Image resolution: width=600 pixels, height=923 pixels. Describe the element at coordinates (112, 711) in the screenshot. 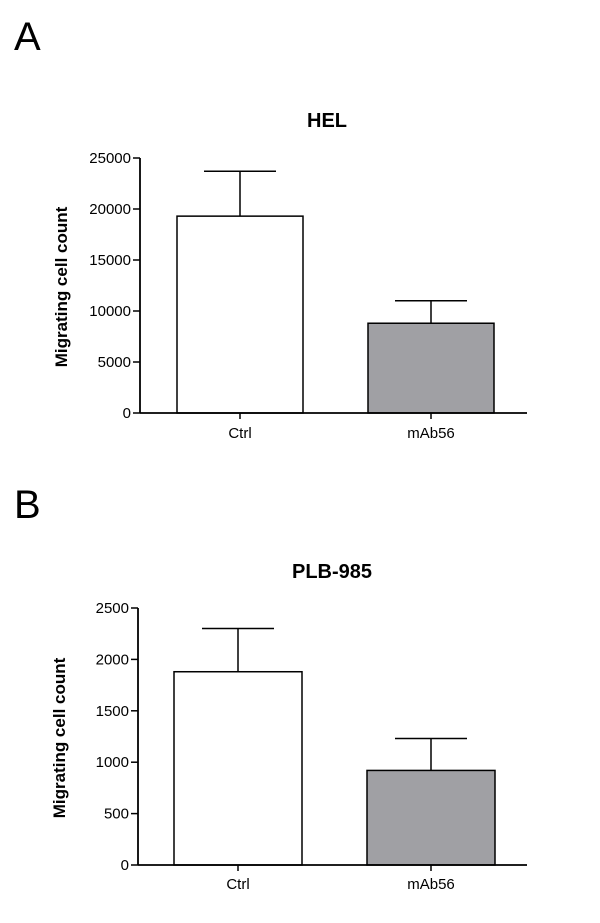

I see `y-tick-label-b: 1500` at that location.